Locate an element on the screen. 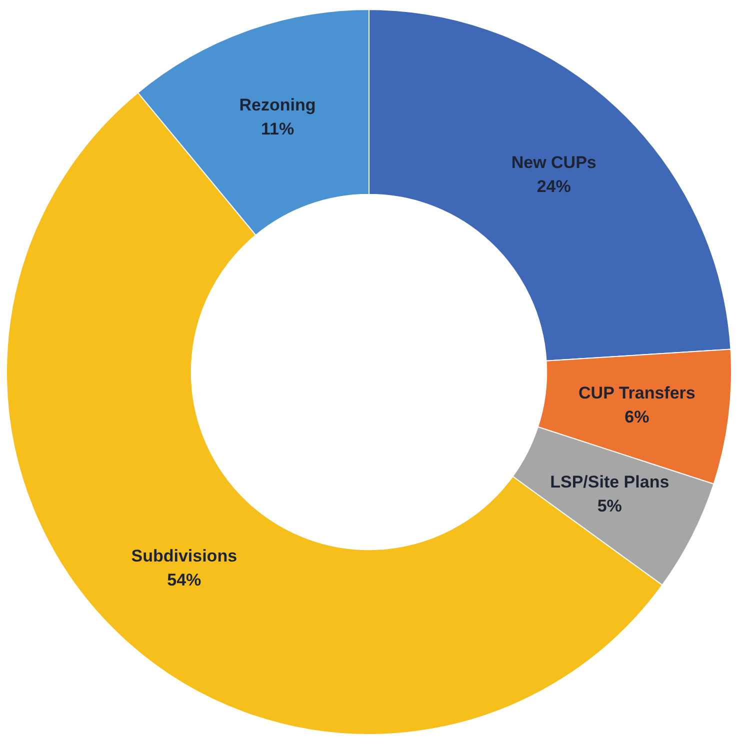  data-label: 6% is located at coordinates (637, 417).